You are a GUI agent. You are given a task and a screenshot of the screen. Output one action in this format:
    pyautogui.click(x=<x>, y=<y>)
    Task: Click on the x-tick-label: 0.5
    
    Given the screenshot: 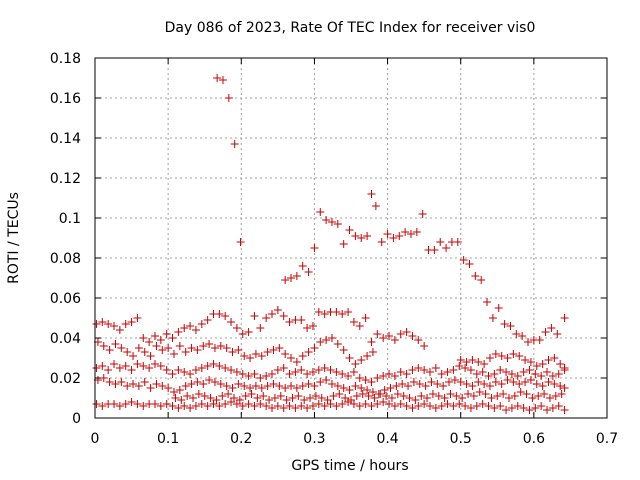 What is the action you would take?
    pyautogui.click(x=461, y=439)
    